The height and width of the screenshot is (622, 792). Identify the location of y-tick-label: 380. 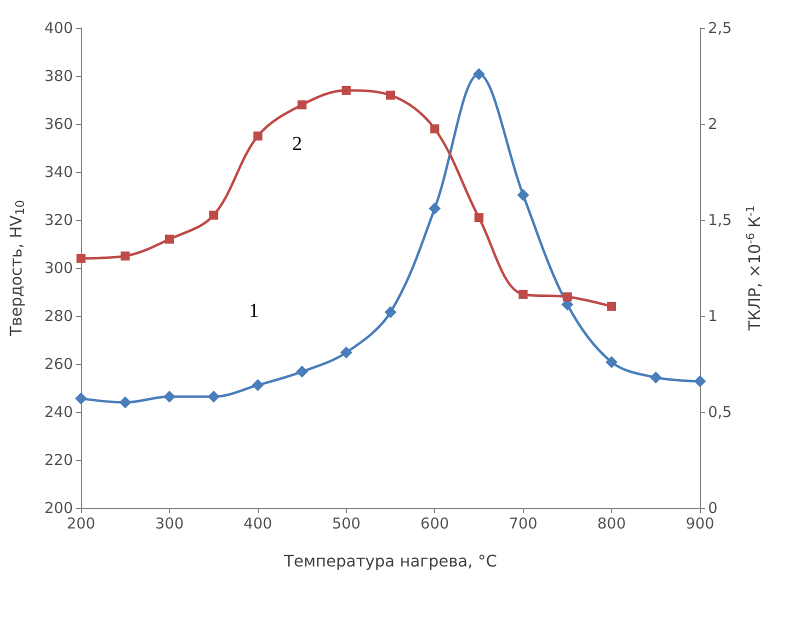
(58, 76).